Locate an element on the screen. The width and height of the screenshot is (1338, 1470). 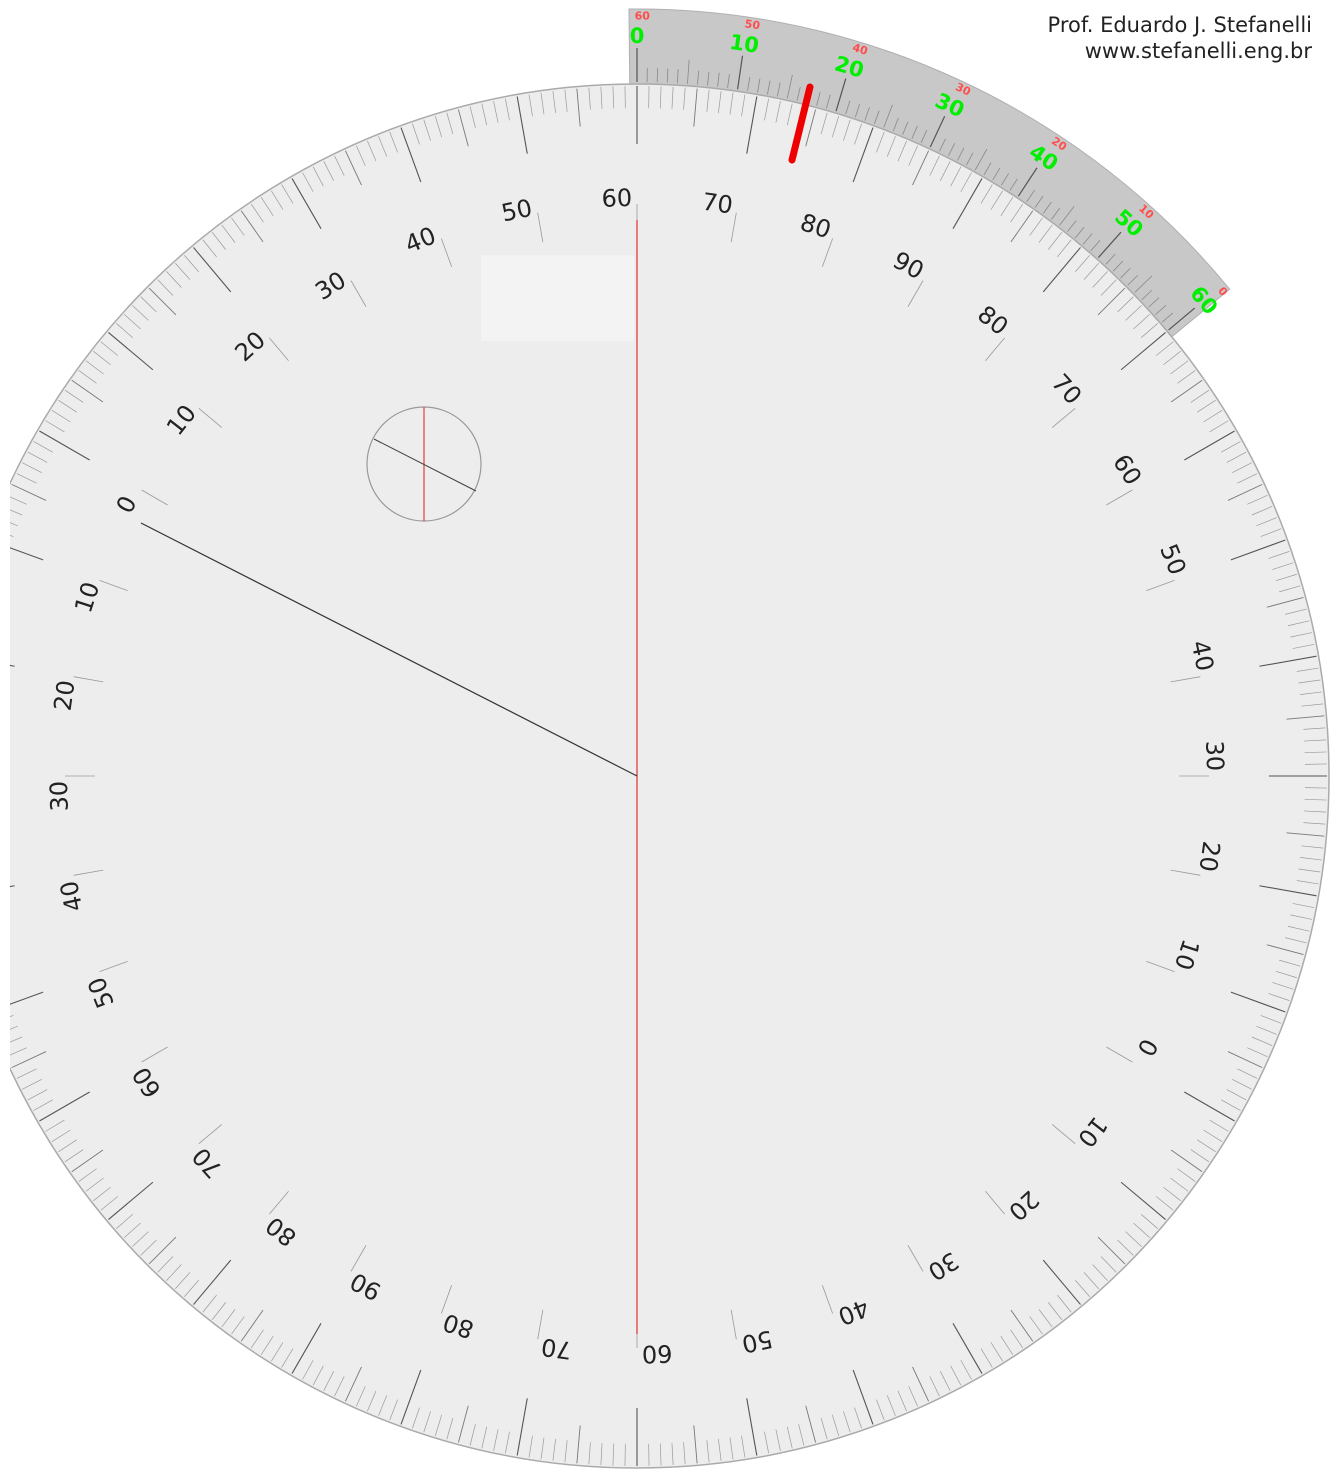
protractor-label: 40 is located at coordinates (1202, 656).